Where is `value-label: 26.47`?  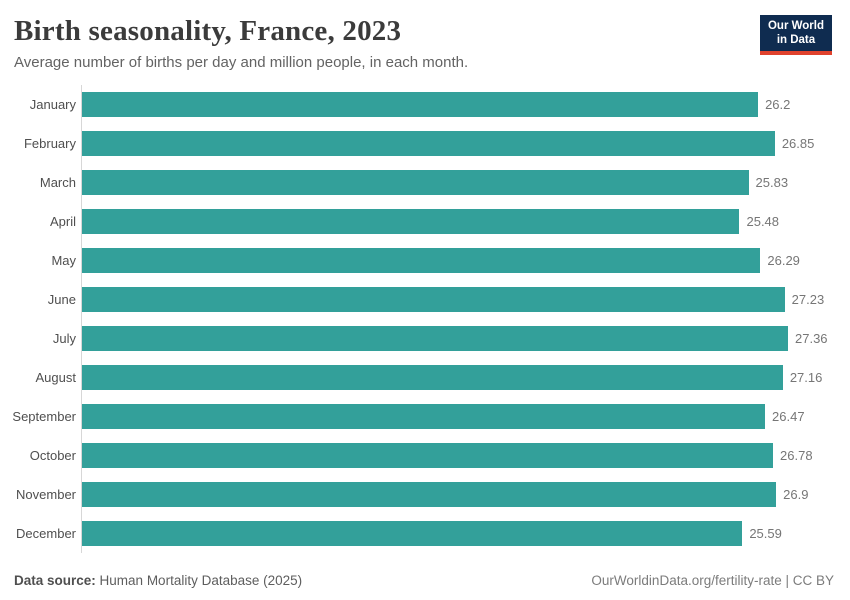 value-label: 26.47 is located at coordinates (788, 417).